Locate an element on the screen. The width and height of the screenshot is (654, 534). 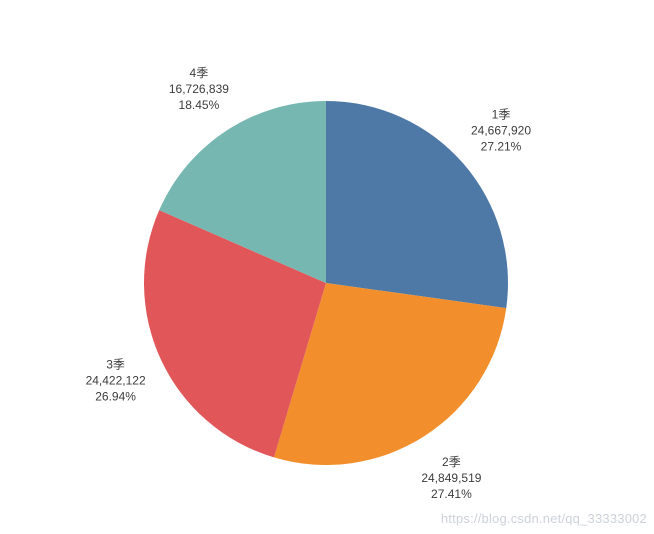
slice-label-2: 2季 24,849,519 27.41% is located at coordinates (451, 478).